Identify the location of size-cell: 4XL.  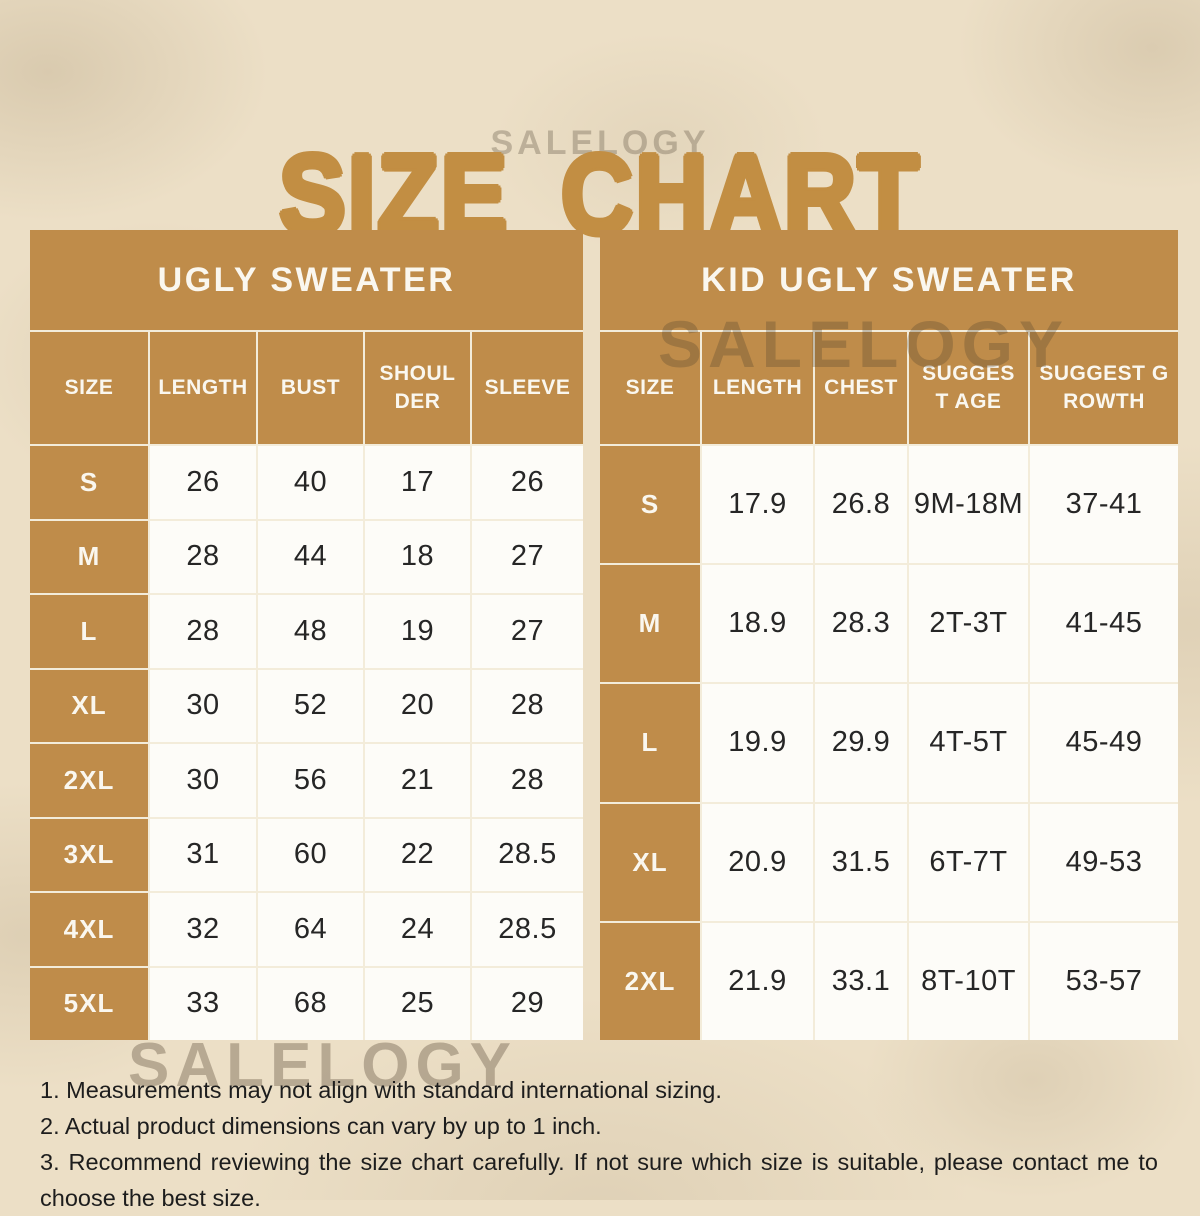
(89, 929).